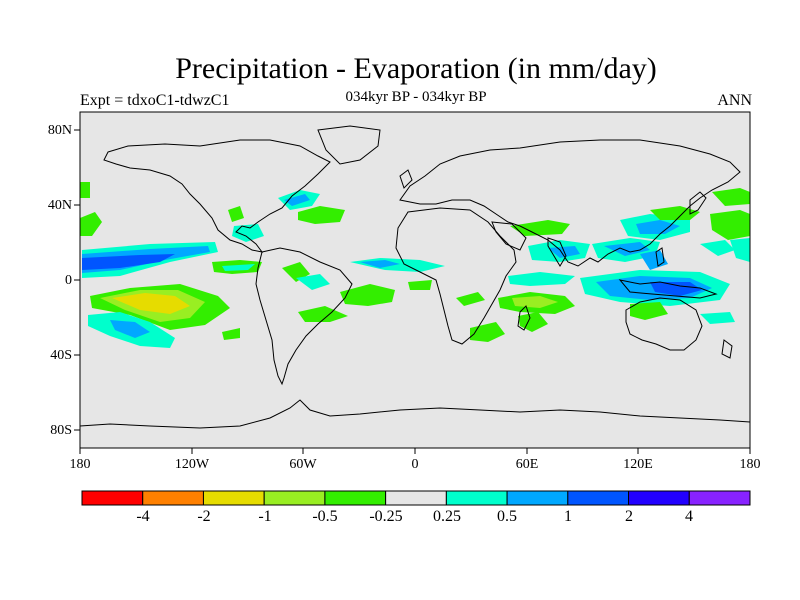 The width and height of the screenshot is (800, 600). I want to click on contour-atlantic-itcz-blue, so click(380, 264).